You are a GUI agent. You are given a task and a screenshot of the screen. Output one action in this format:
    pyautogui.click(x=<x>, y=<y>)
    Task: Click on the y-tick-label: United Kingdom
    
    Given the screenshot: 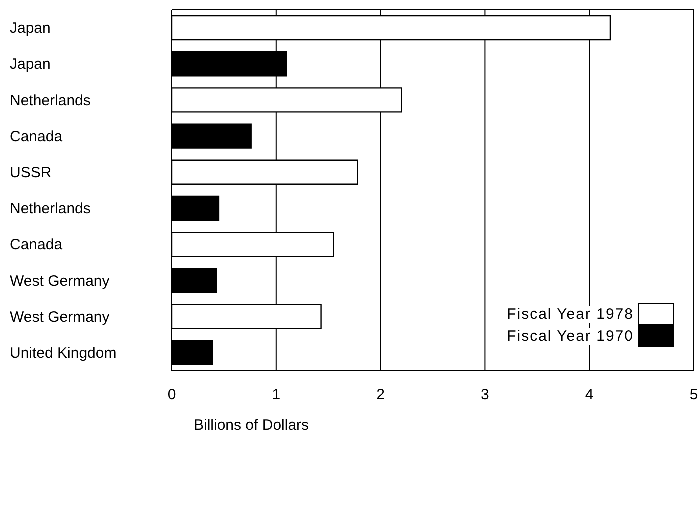 What is the action you would take?
    pyautogui.click(x=63, y=353)
    